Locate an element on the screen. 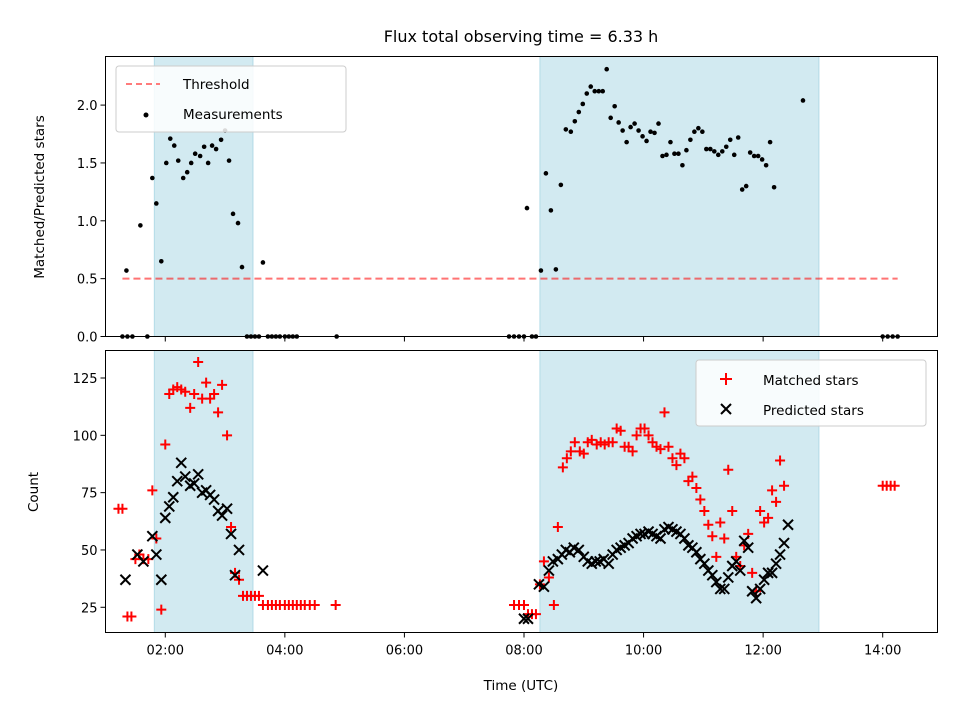 The width and height of the screenshot is (960, 720). matched-legend-marker is located at coordinates (726, 379).